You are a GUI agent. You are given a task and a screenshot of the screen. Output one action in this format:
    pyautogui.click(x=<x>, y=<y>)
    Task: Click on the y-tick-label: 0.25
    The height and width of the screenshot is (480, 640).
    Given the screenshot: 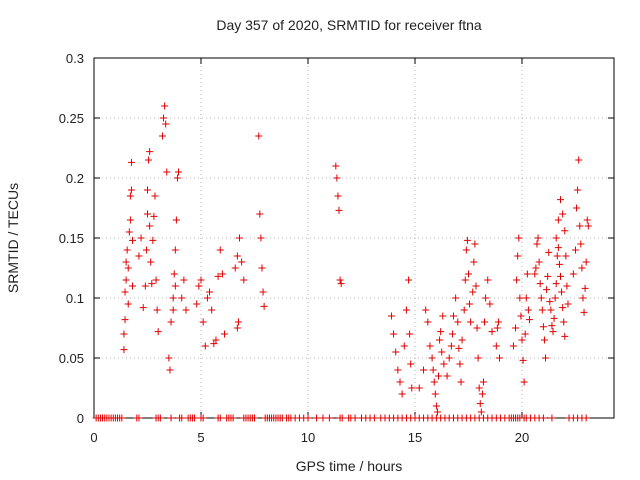 What is the action you would take?
    pyautogui.click(x=71, y=118)
    